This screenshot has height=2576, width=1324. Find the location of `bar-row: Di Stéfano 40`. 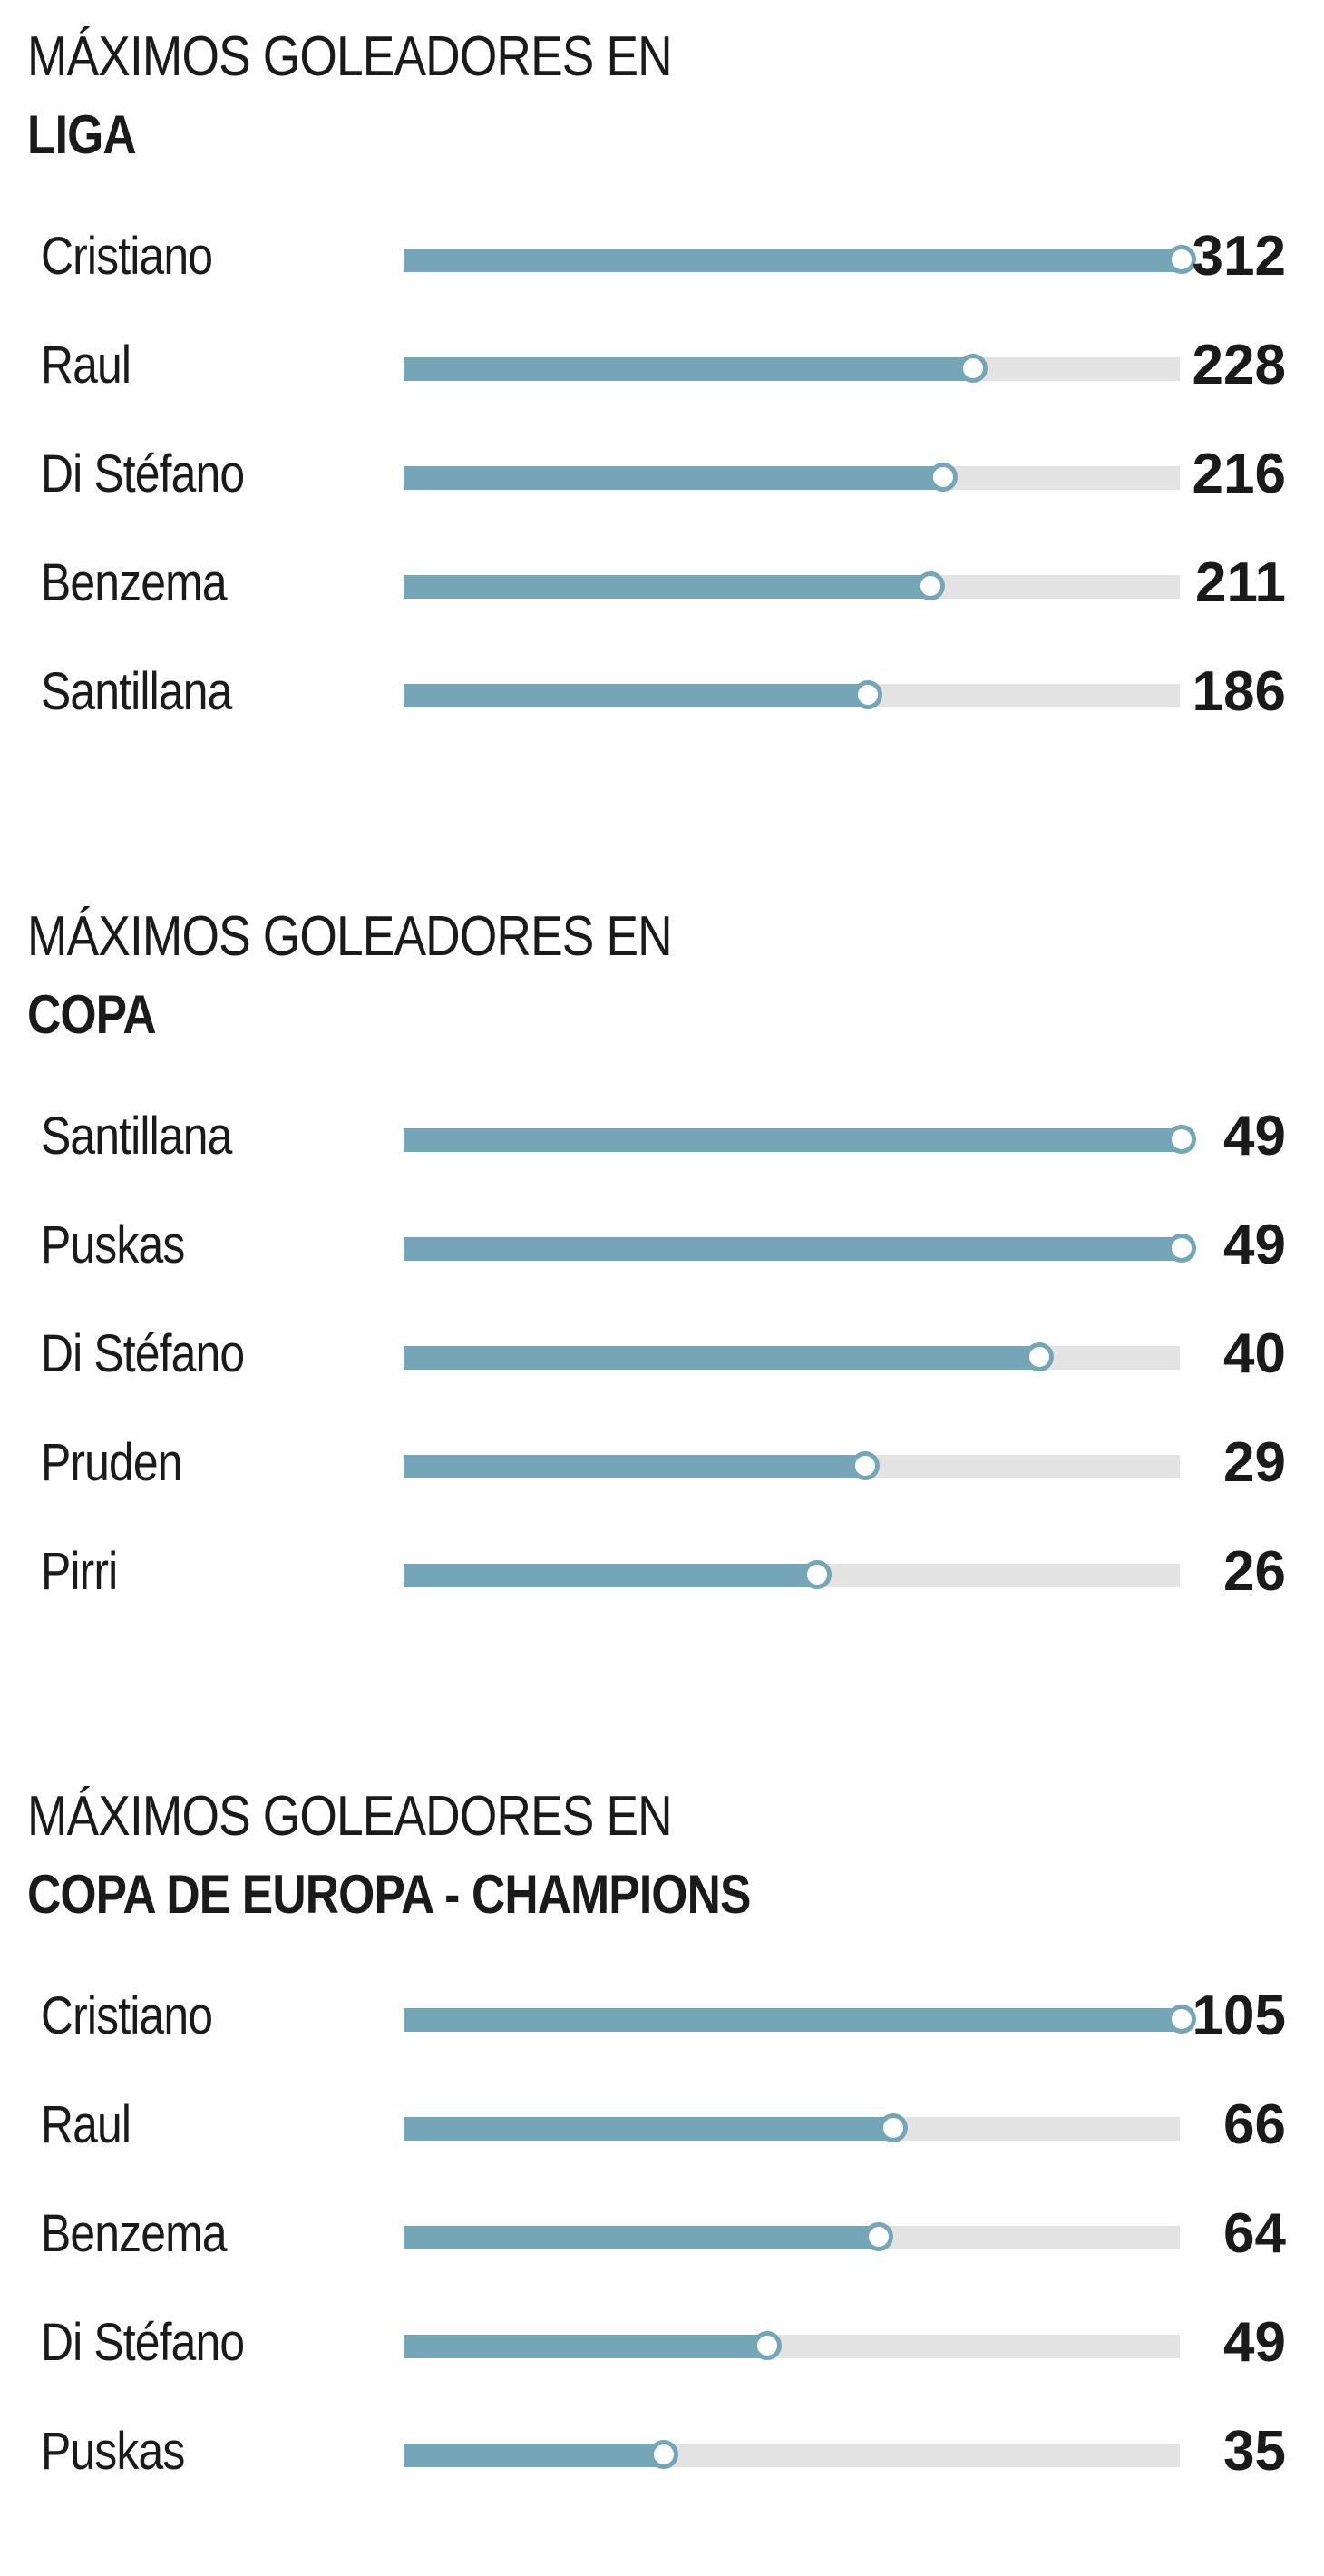

bar-row: Di Stéfano 40 is located at coordinates (667, 1357).